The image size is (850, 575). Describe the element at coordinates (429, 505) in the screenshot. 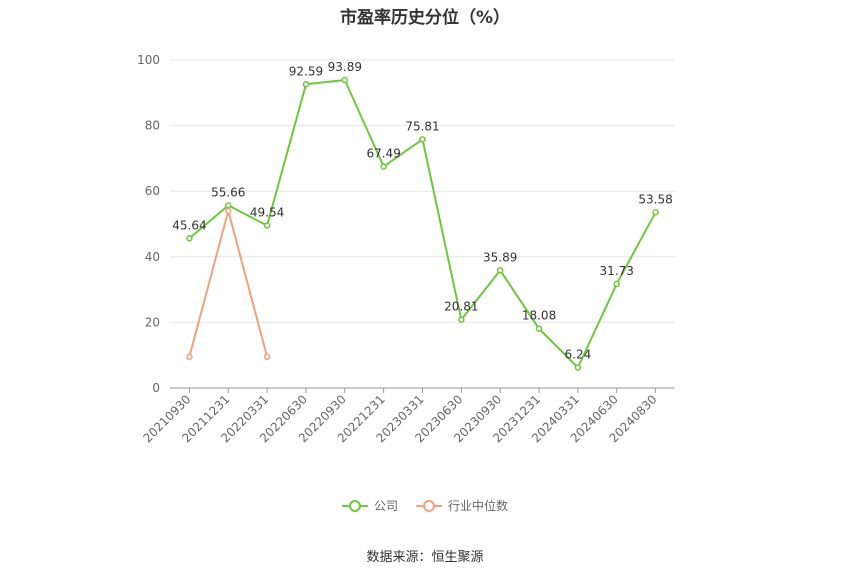

I see `legend-marker-industry-icon` at that location.